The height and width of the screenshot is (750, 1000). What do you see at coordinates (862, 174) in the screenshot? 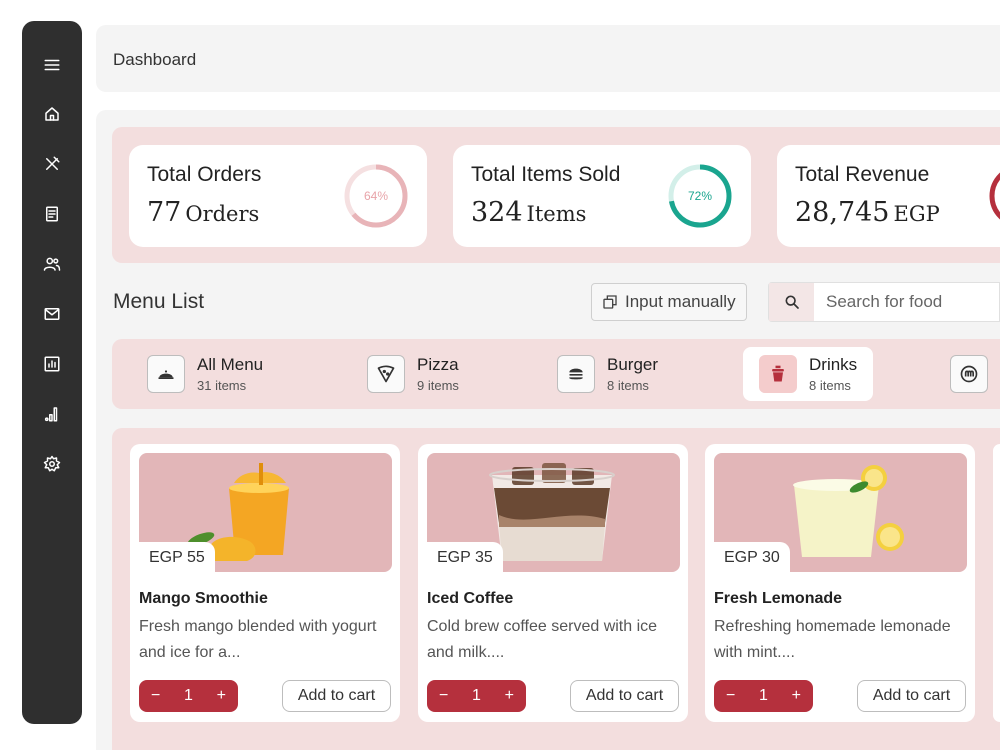
I see `stat-label: Total Revenue` at bounding box center [862, 174].